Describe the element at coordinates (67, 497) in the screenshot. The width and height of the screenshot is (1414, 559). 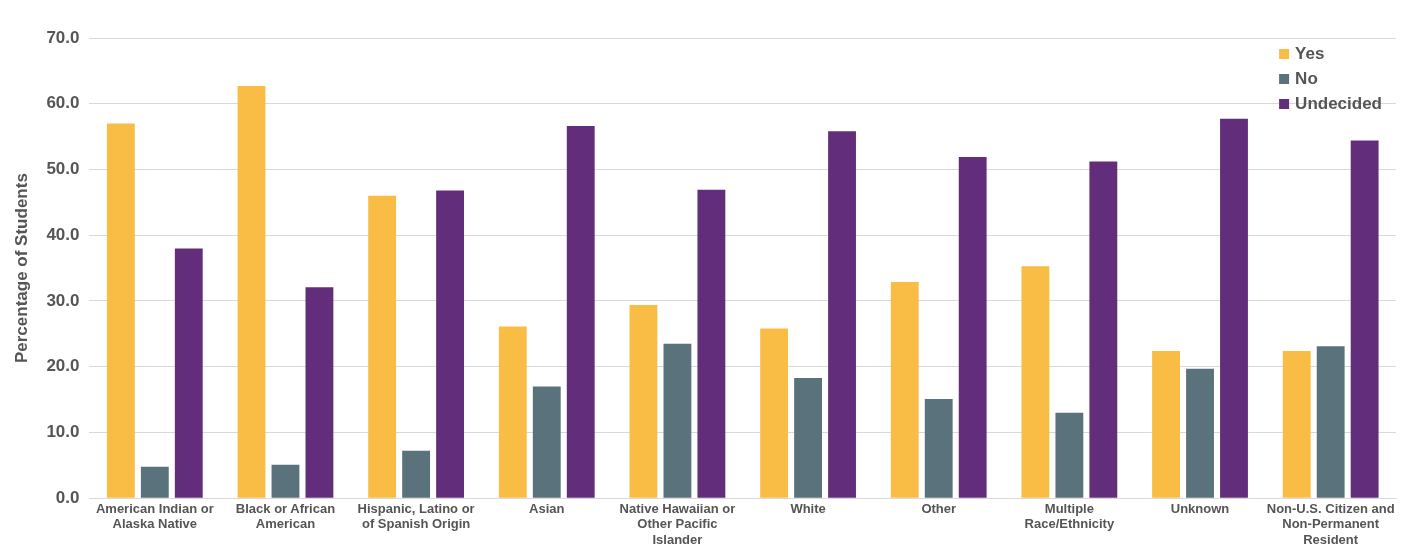
I see `y-tick-label: 0.0` at that location.